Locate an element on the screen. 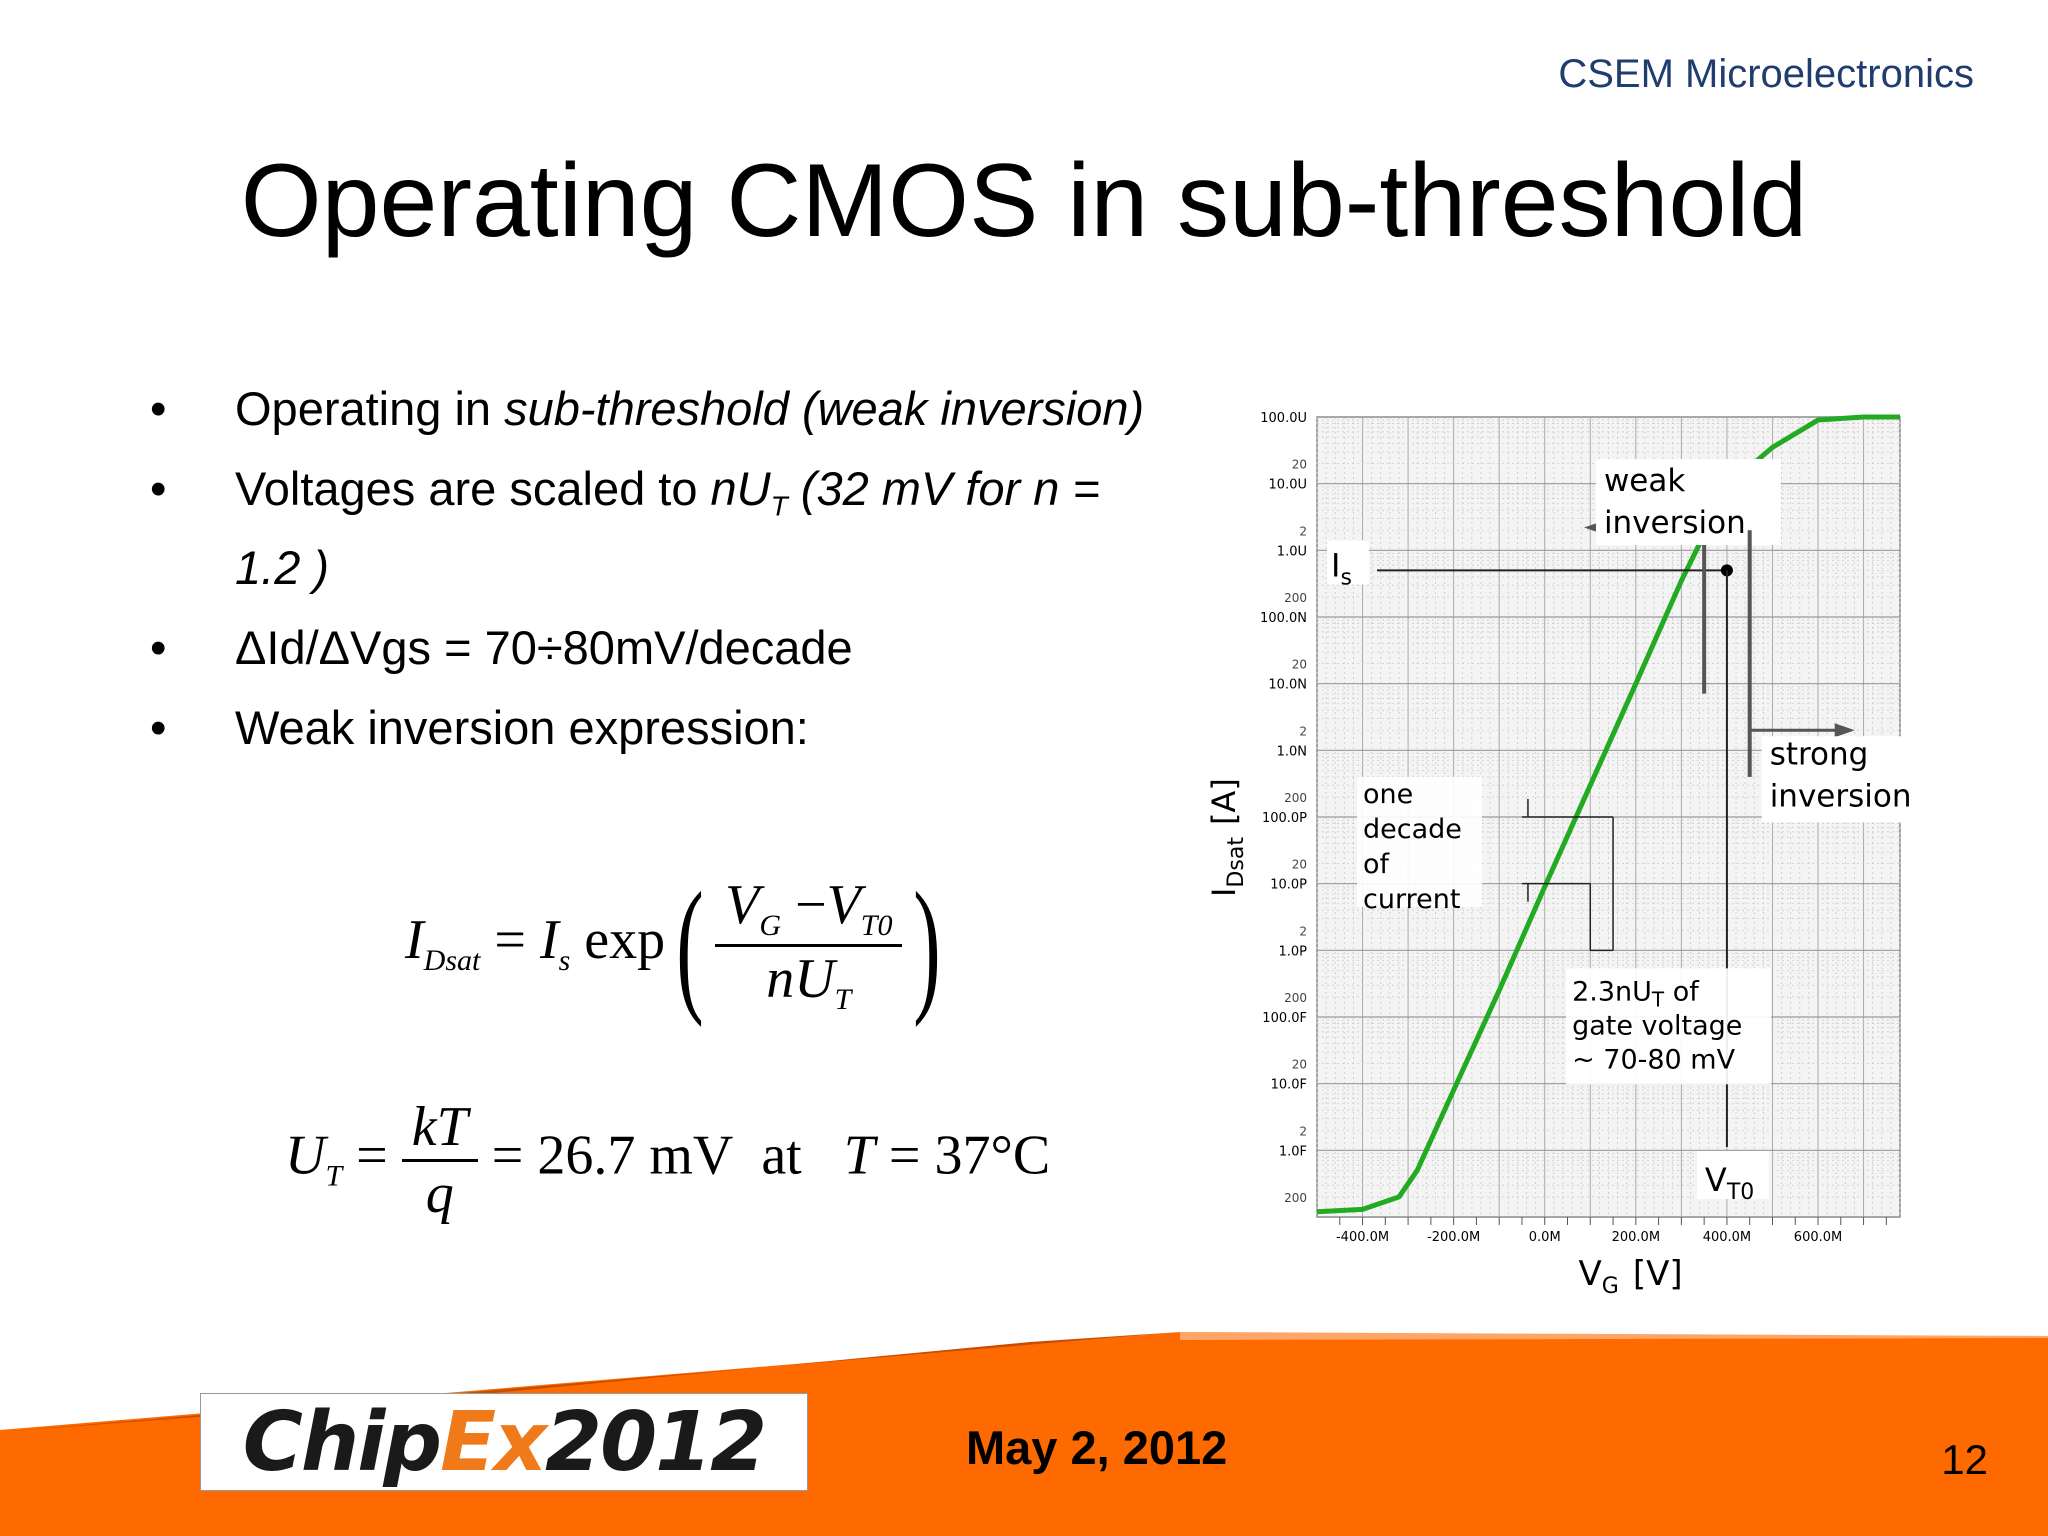 This screenshot has height=1536, width=2048. strong-inversion-label: inversion is located at coordinates (1841, 796).